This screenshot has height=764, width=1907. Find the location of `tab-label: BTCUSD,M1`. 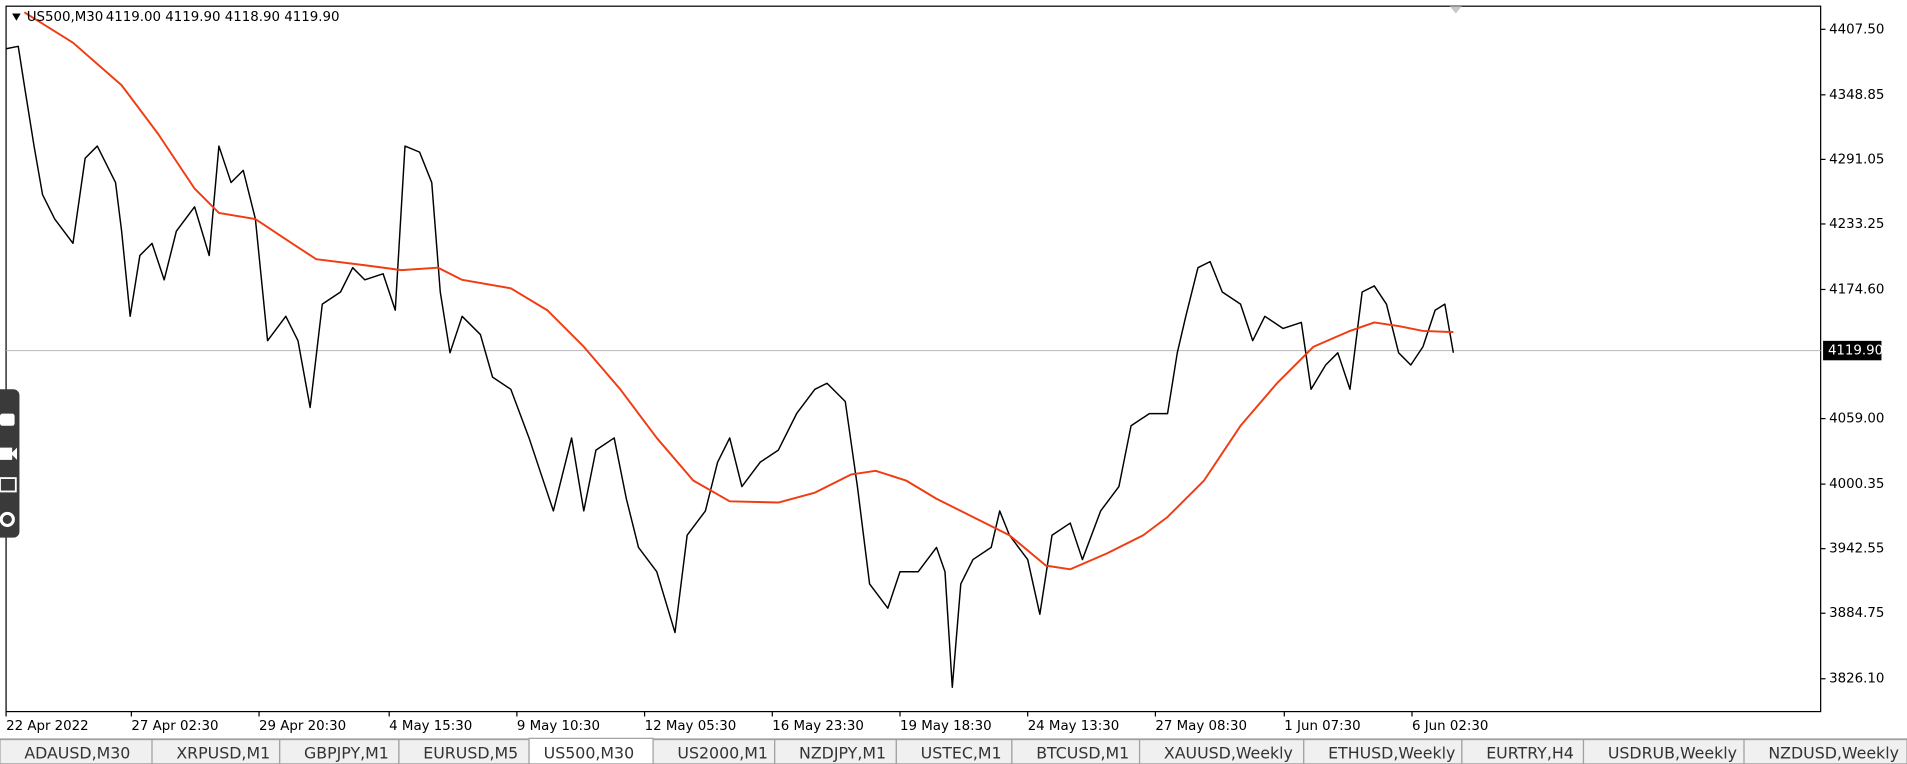

tab-label: BTCUSD,M1 is located at coordinates (1082, 753).